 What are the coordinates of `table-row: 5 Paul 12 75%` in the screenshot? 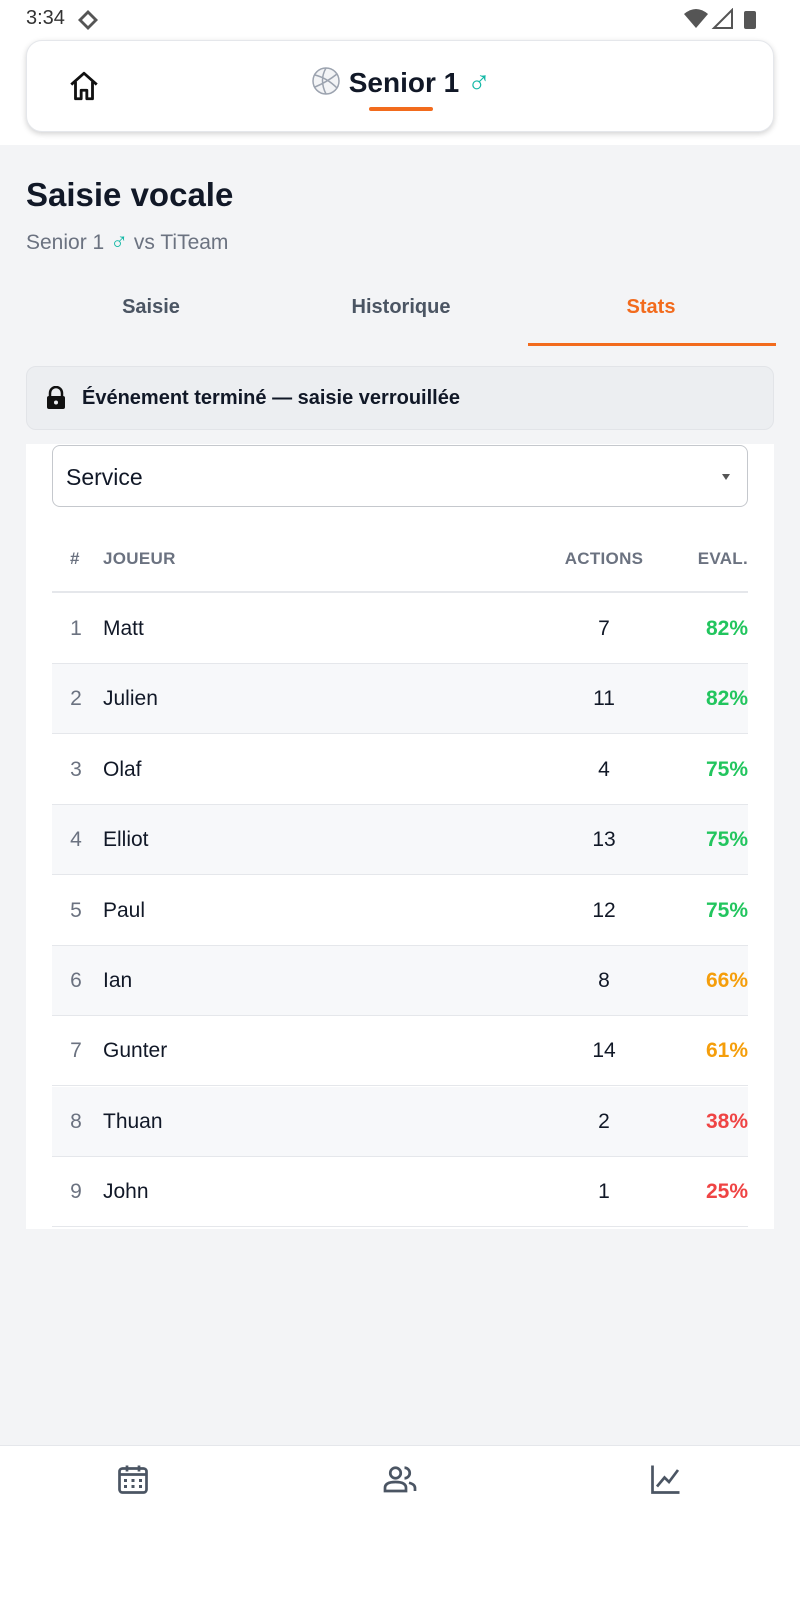 It's located at (400, 910).